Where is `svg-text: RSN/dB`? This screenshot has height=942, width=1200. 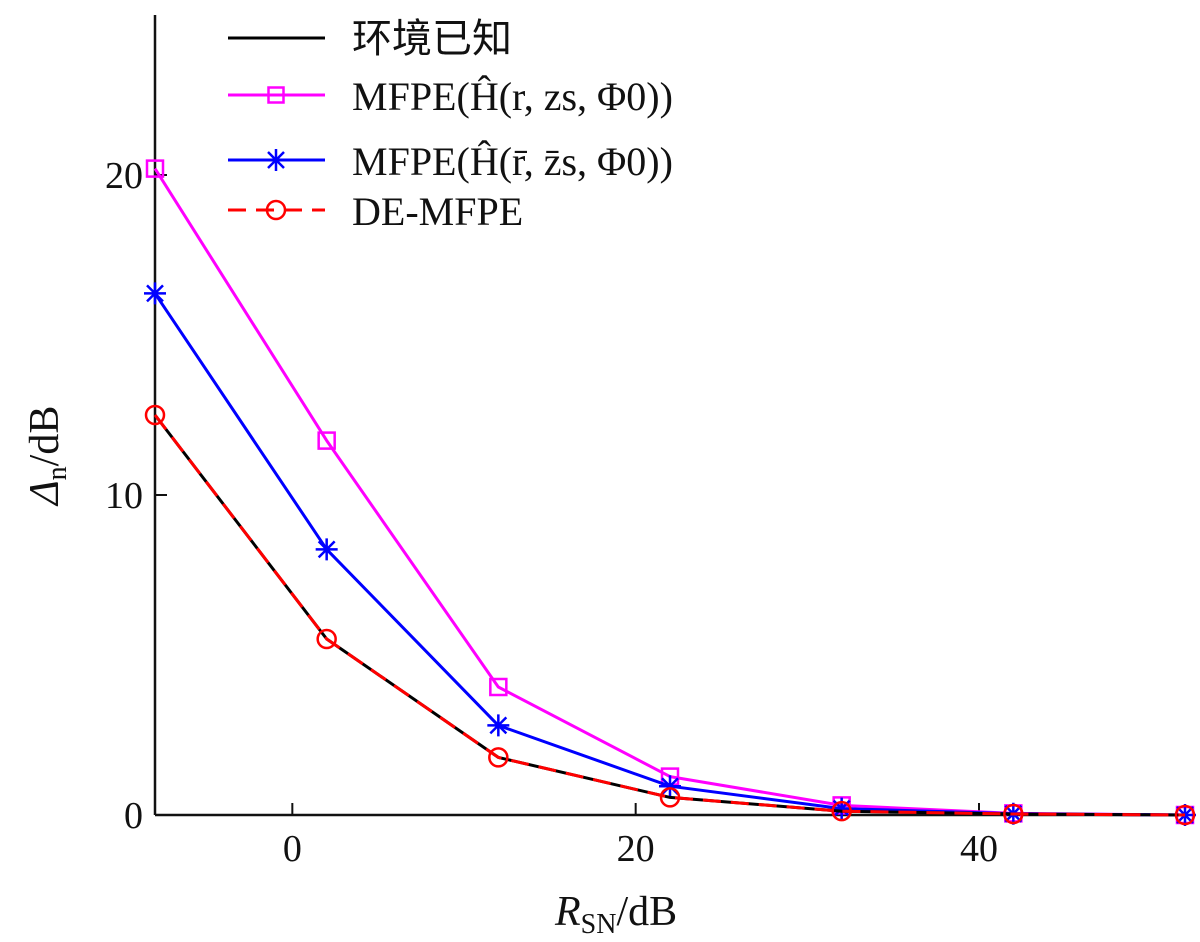
svg-text: RSN/dB is located at coordinates (615, 914).